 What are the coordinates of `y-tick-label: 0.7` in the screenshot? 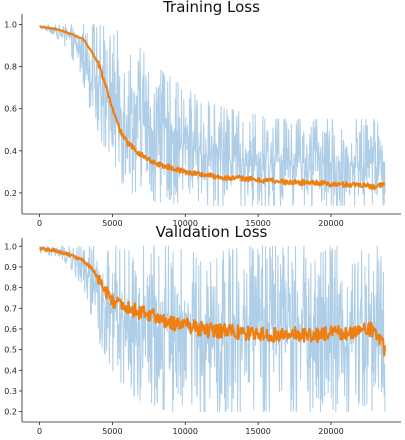 It's located at (10, 308).